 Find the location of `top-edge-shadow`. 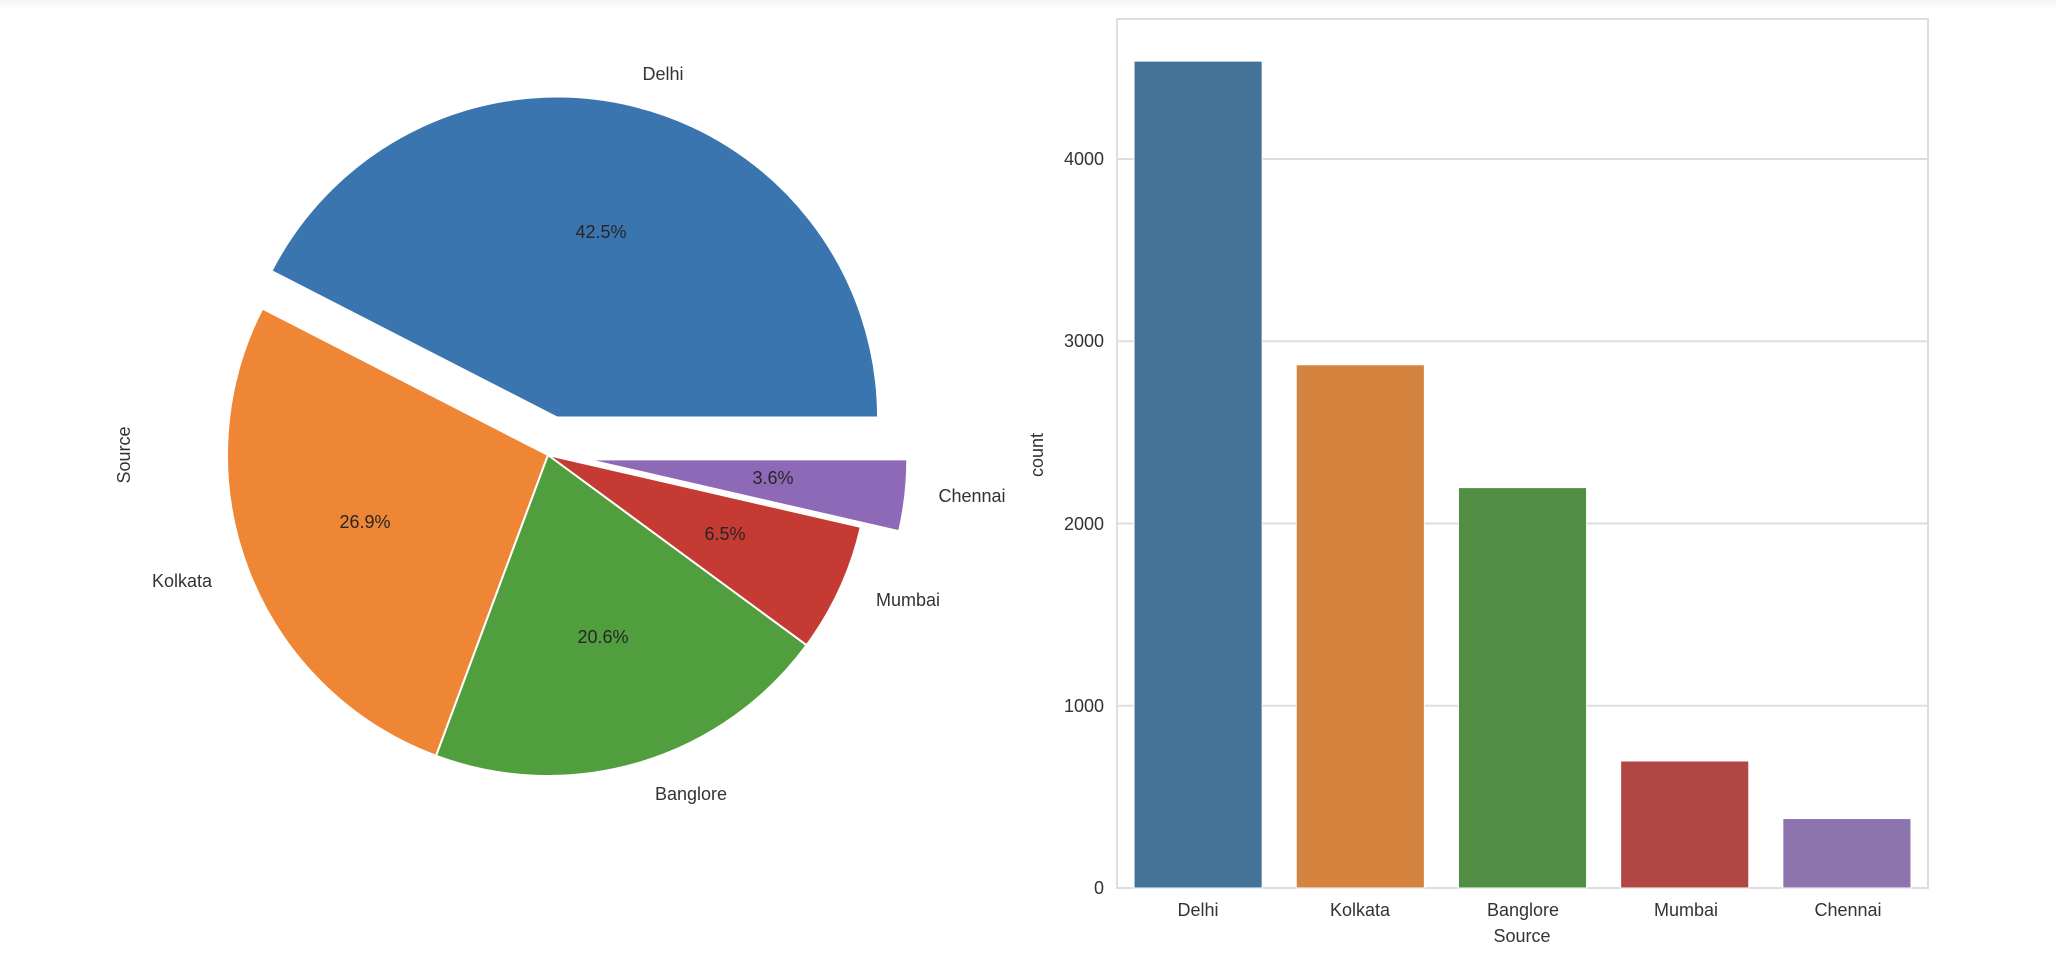

top-edge-shadow is located at coordinates (1028, 5).